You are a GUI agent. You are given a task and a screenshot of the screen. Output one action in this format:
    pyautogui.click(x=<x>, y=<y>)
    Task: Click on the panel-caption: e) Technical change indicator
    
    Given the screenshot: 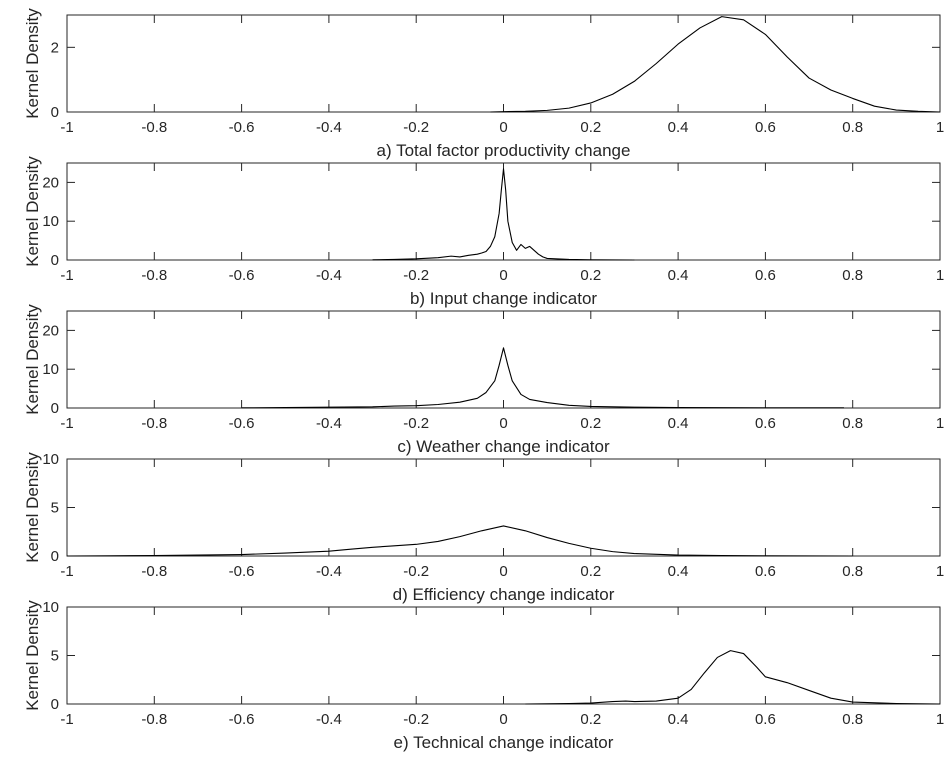 What is the action you would take?
    pyautogui.click(x=504, y=742)
    